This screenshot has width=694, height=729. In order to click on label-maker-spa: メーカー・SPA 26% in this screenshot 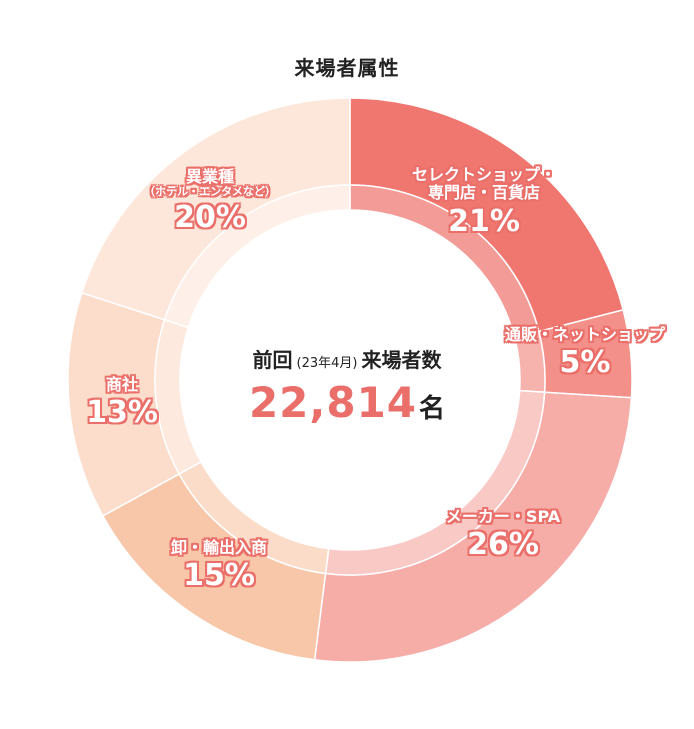, I will do `click(503, 535)`.